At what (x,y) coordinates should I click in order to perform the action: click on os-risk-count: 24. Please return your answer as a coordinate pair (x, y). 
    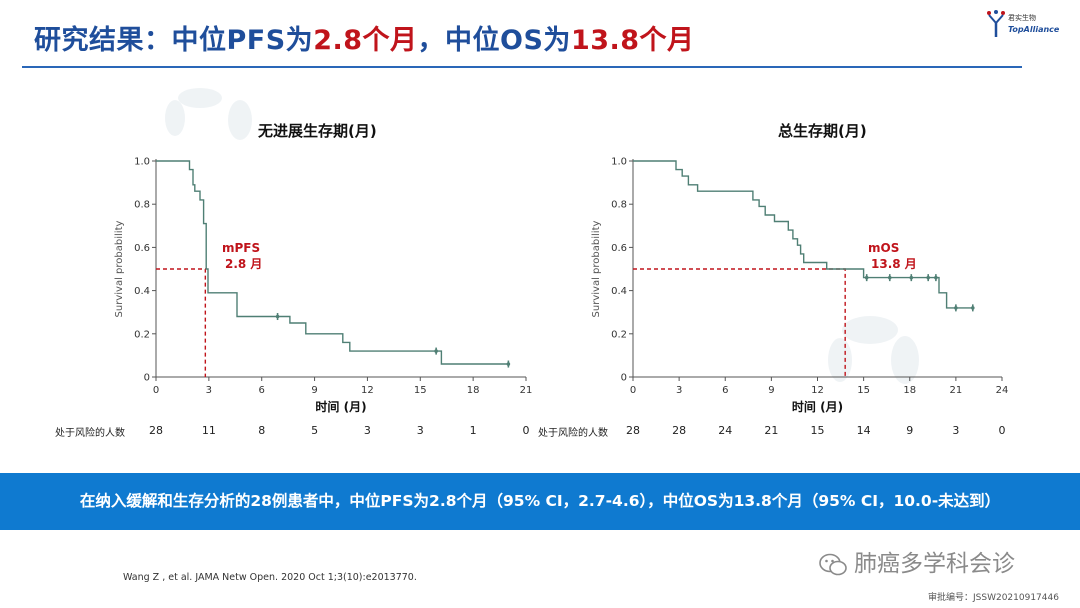
    Looking at the image, I should click on (725, 430).